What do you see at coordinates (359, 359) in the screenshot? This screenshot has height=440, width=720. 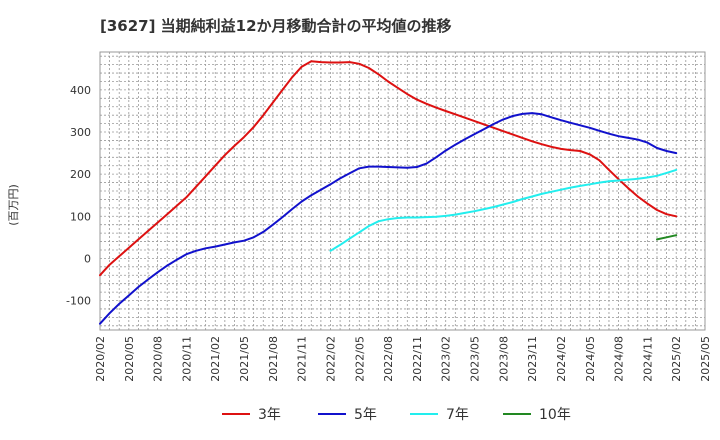 I see `x-tick-label: 2022/05` at bounding box center [359, 359].